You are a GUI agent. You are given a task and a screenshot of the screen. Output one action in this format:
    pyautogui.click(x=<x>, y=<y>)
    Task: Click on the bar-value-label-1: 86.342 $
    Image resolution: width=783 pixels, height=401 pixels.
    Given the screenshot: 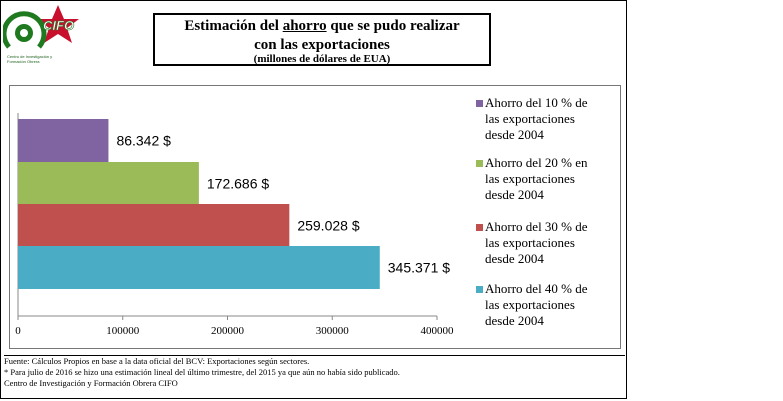 What is the action you would take?
    pyautogui.click(x=143, y=141)
    